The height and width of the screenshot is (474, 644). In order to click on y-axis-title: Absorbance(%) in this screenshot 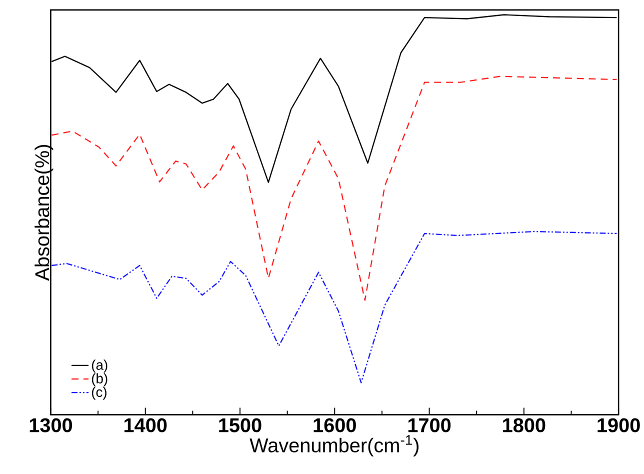, I will do `click(44, 212)`.